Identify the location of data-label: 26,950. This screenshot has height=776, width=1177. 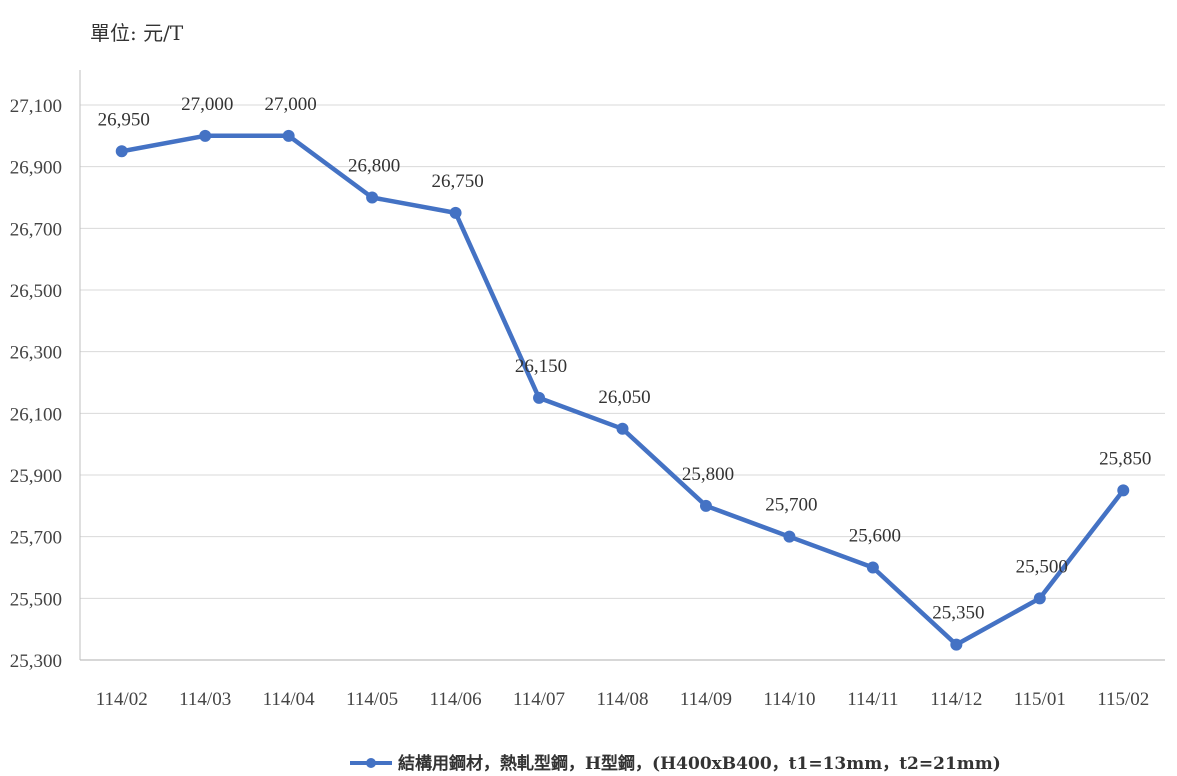
(124, 119).